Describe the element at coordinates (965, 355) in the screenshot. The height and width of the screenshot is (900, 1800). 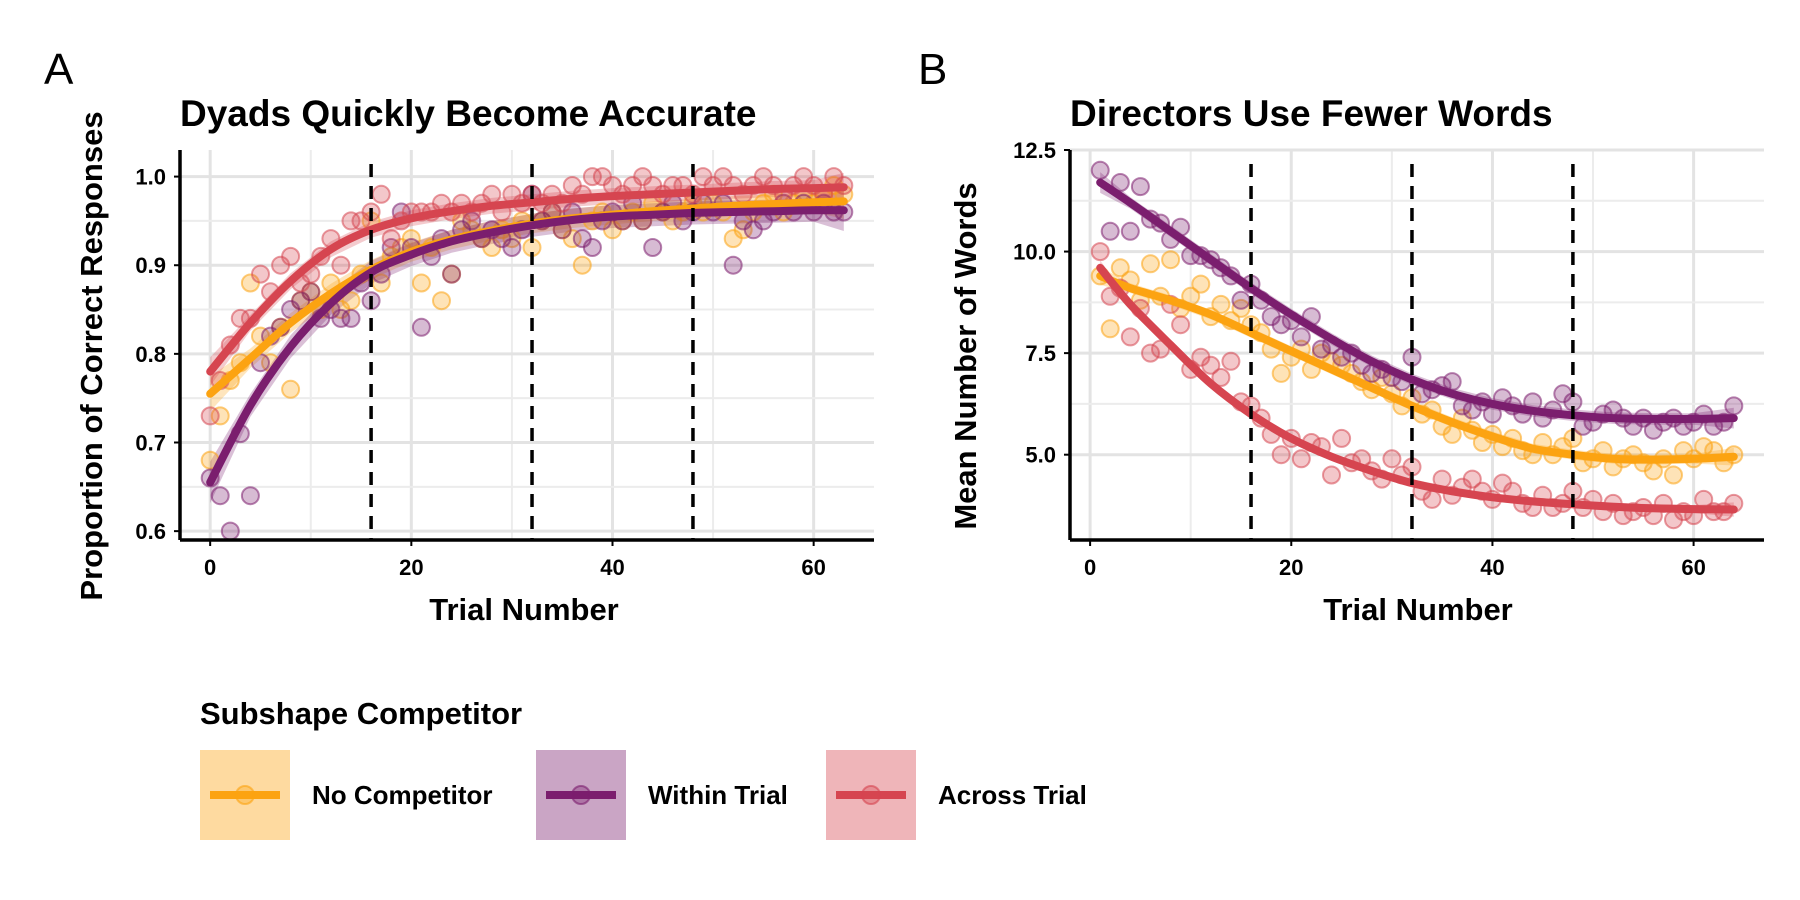
I see `panel-b-y-axis-label: Mean Number of Words` at that location.